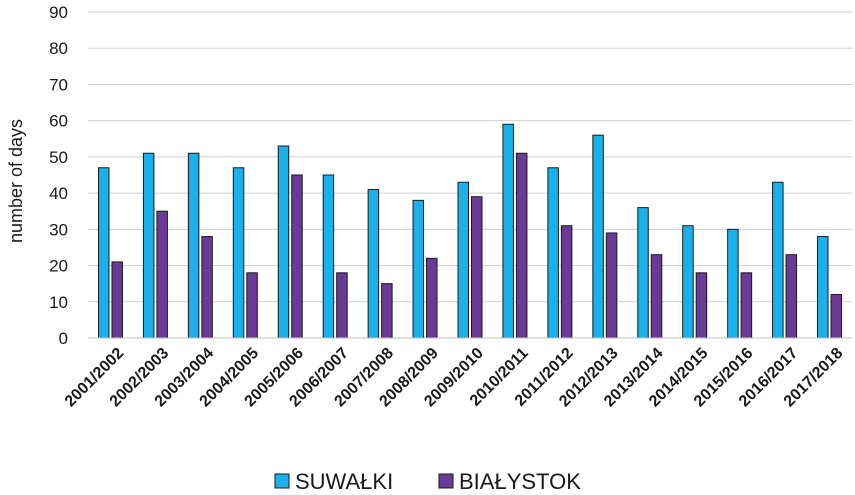 The height and width of the screenshot is (495, 855). I want to click on y-axis-ticks: 0 10 20 30 40 50 60 70 80 90, so click(58, 175).